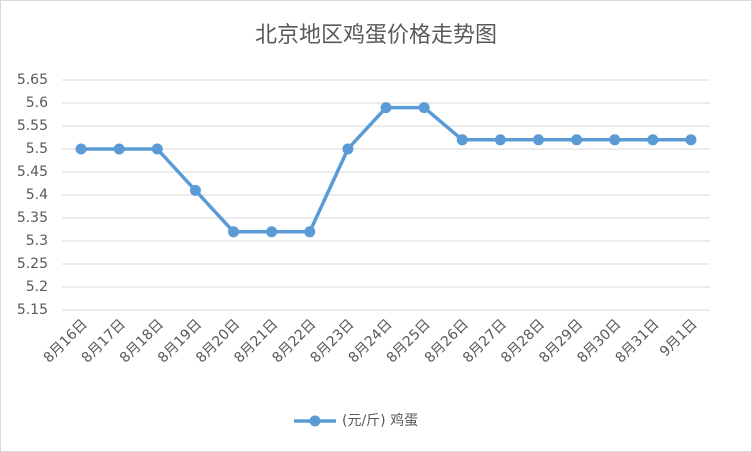 The width and height of the screenshot is (752, 452). What do you see at coordinates (32, 264) in the screenshot?
I see `y-tick-label: 5.25` at bounding box center [32, 264].